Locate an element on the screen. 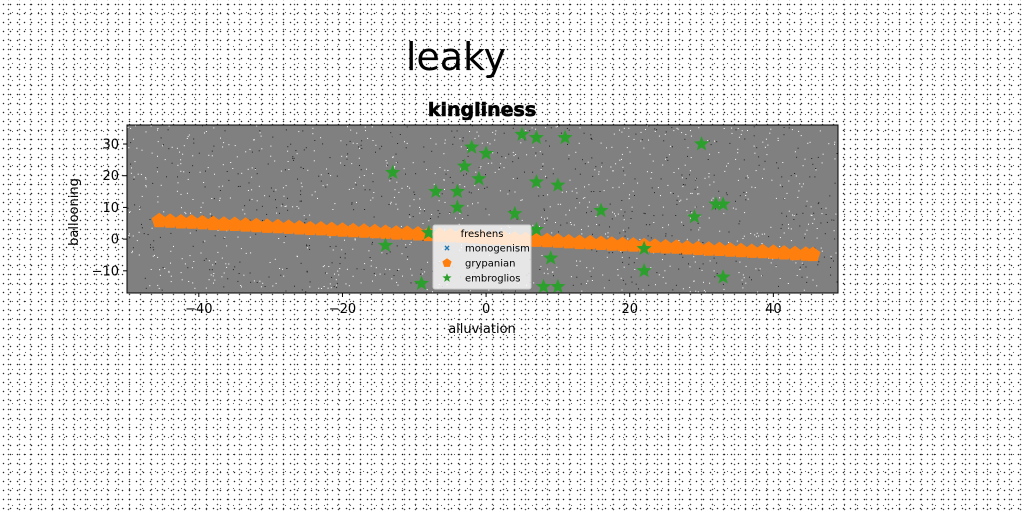 The image size is (1024, 512). x-axis: −40 −20 0 20 40 is located at coordinates (483, 305).